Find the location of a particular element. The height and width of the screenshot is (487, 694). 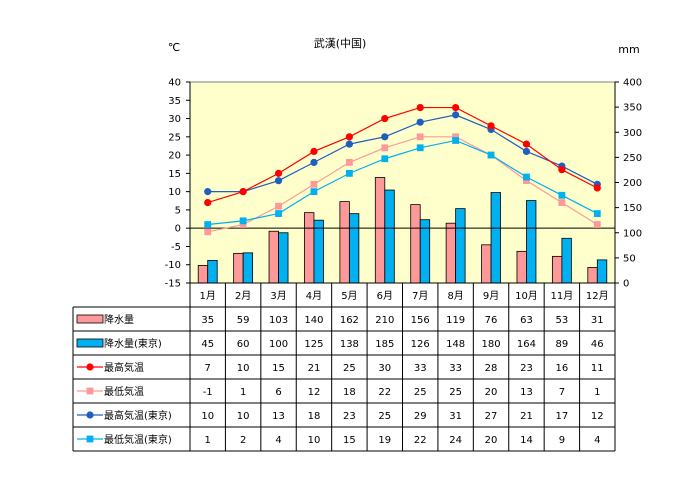

category-label: 2月 is located at coordinates (243, 296).